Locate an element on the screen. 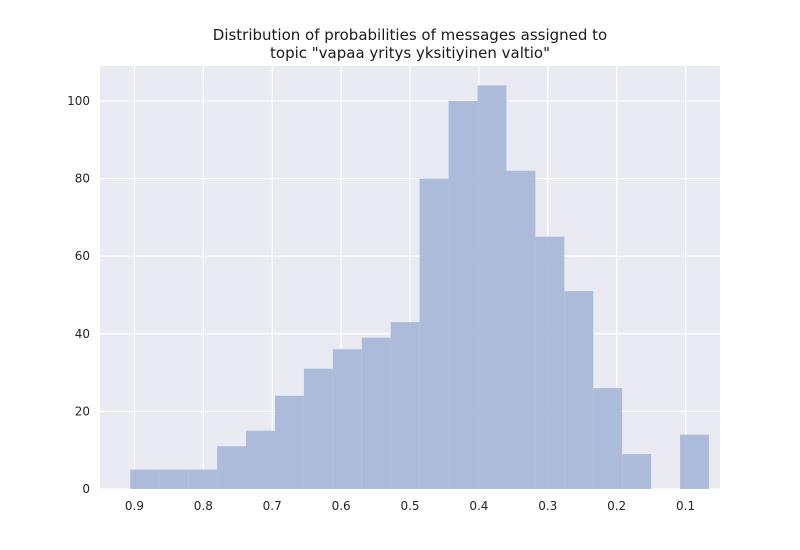 This screenshot has height=550, width=800. x-tick-label: 0.1 is located at coordinates (685, 506).